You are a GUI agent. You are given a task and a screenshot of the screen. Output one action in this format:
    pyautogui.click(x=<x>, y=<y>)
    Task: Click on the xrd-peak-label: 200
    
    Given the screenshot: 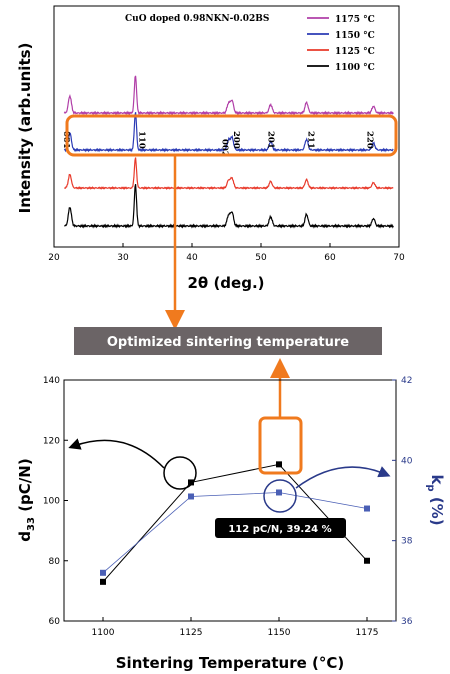 What is the action you would take?
    pyautogui.click(x=236, y=140)
    